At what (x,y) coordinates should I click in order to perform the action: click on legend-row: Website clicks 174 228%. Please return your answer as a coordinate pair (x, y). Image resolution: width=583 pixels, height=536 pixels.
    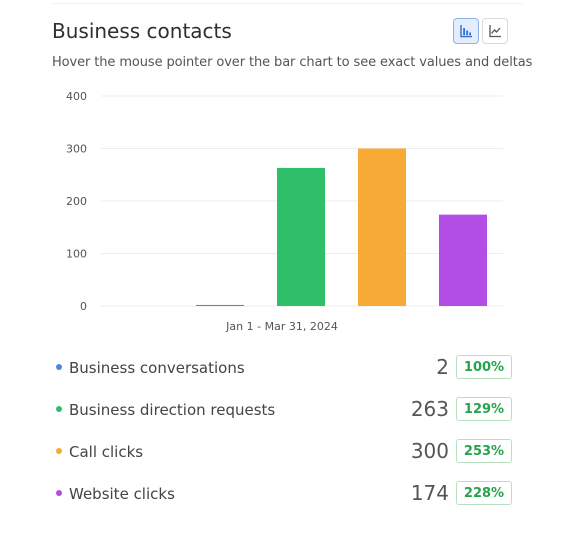
    Looking at the image, I should click on (282, 493).